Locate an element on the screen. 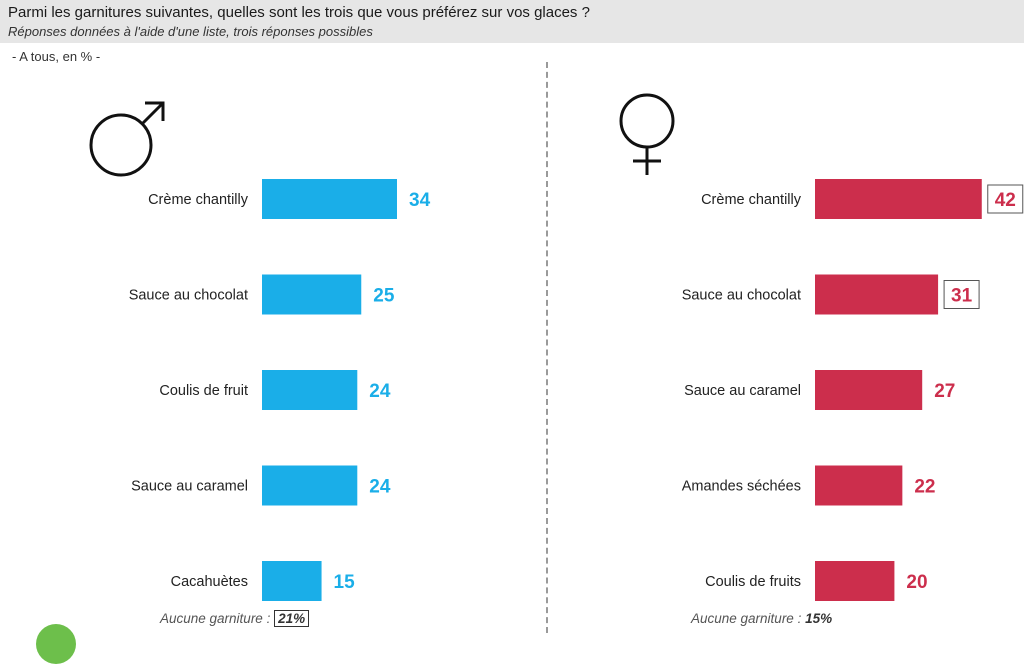 The image size is (1024, 664). base-label: - A tous, en % - is located at coordinates (56, 56).